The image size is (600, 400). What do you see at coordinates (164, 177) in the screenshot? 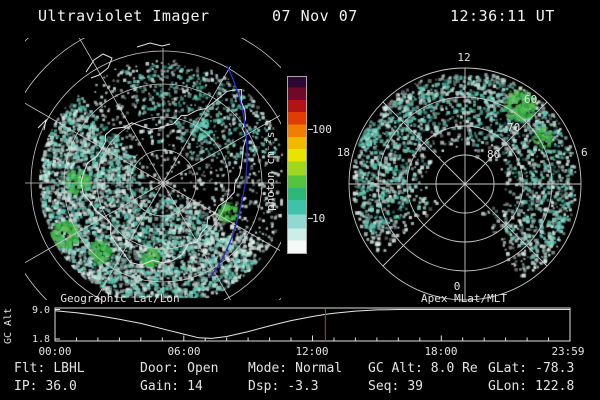
I see `antarctica-coastline` at bounding box center [164, 177].